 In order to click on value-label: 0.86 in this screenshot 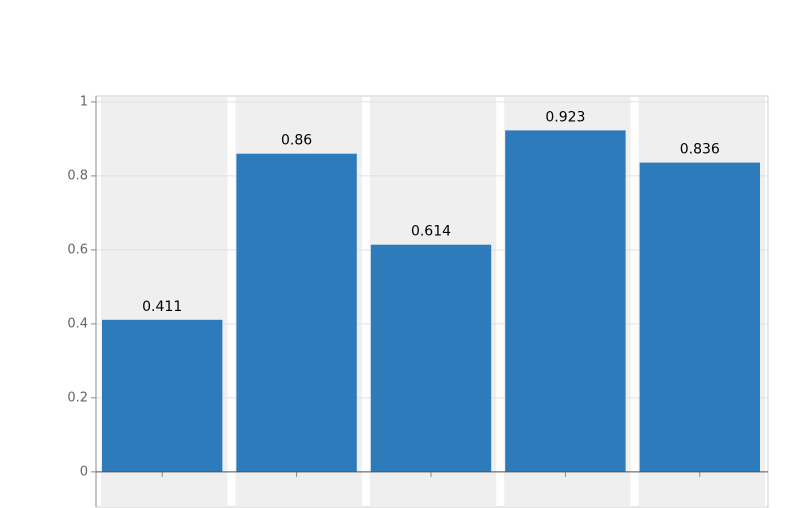, I will do `click(296, 141)`.